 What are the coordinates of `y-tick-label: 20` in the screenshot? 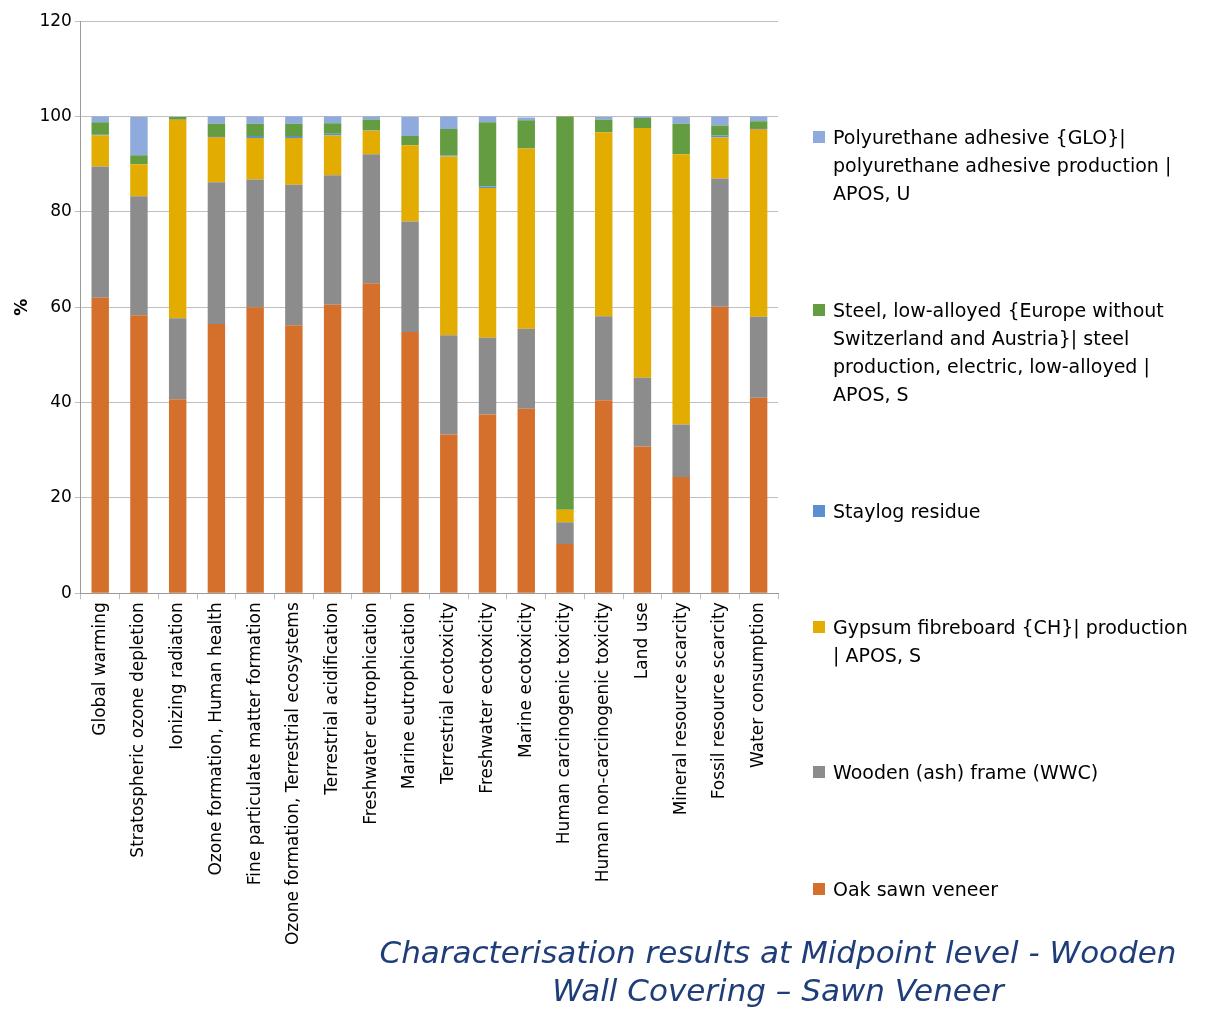 It's located at (61, 496).